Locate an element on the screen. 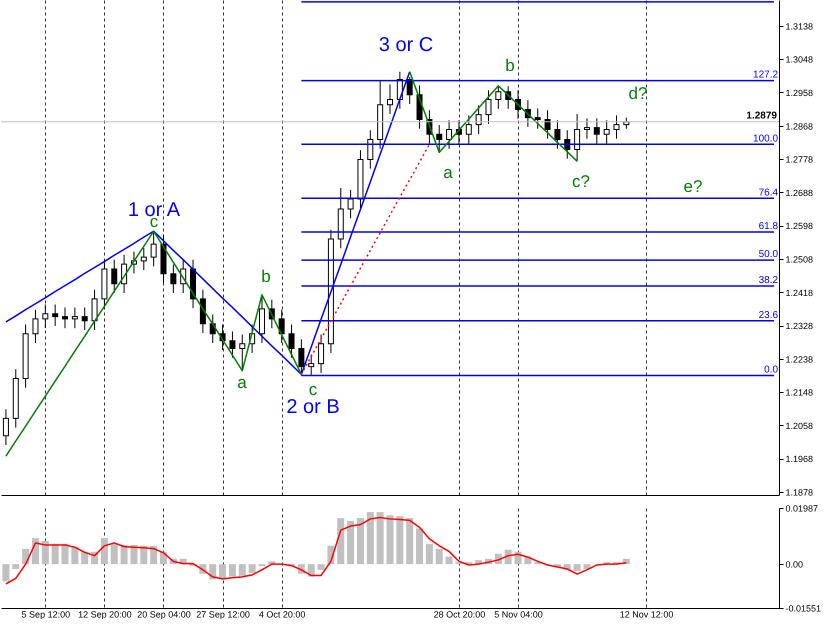 This screenshot has width=825, height=625. y-tick-label: 0.00 is located at coordinates (795, 565).